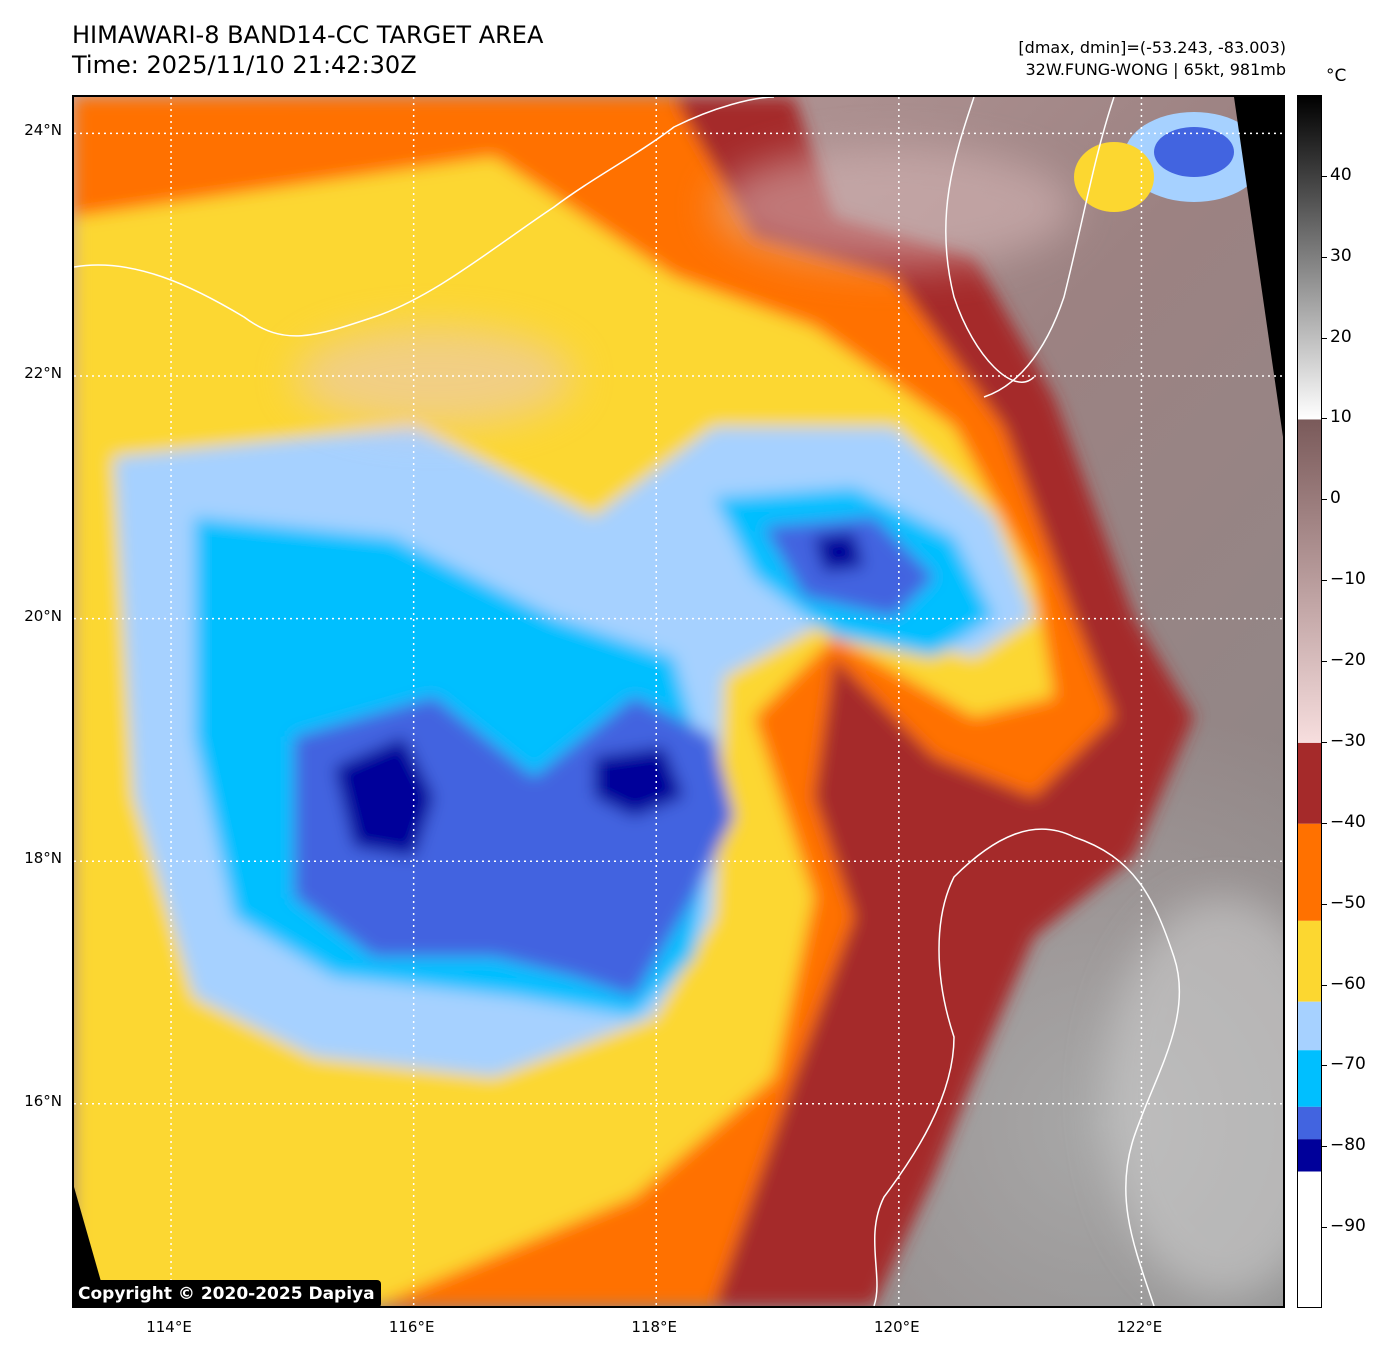 This screenshot has height=1359, width=1390. What do you see at coordinates (1348, 821) in the screenshot?
I see `colorbar-tick-label: −40` at bounding box center [1348, 821].